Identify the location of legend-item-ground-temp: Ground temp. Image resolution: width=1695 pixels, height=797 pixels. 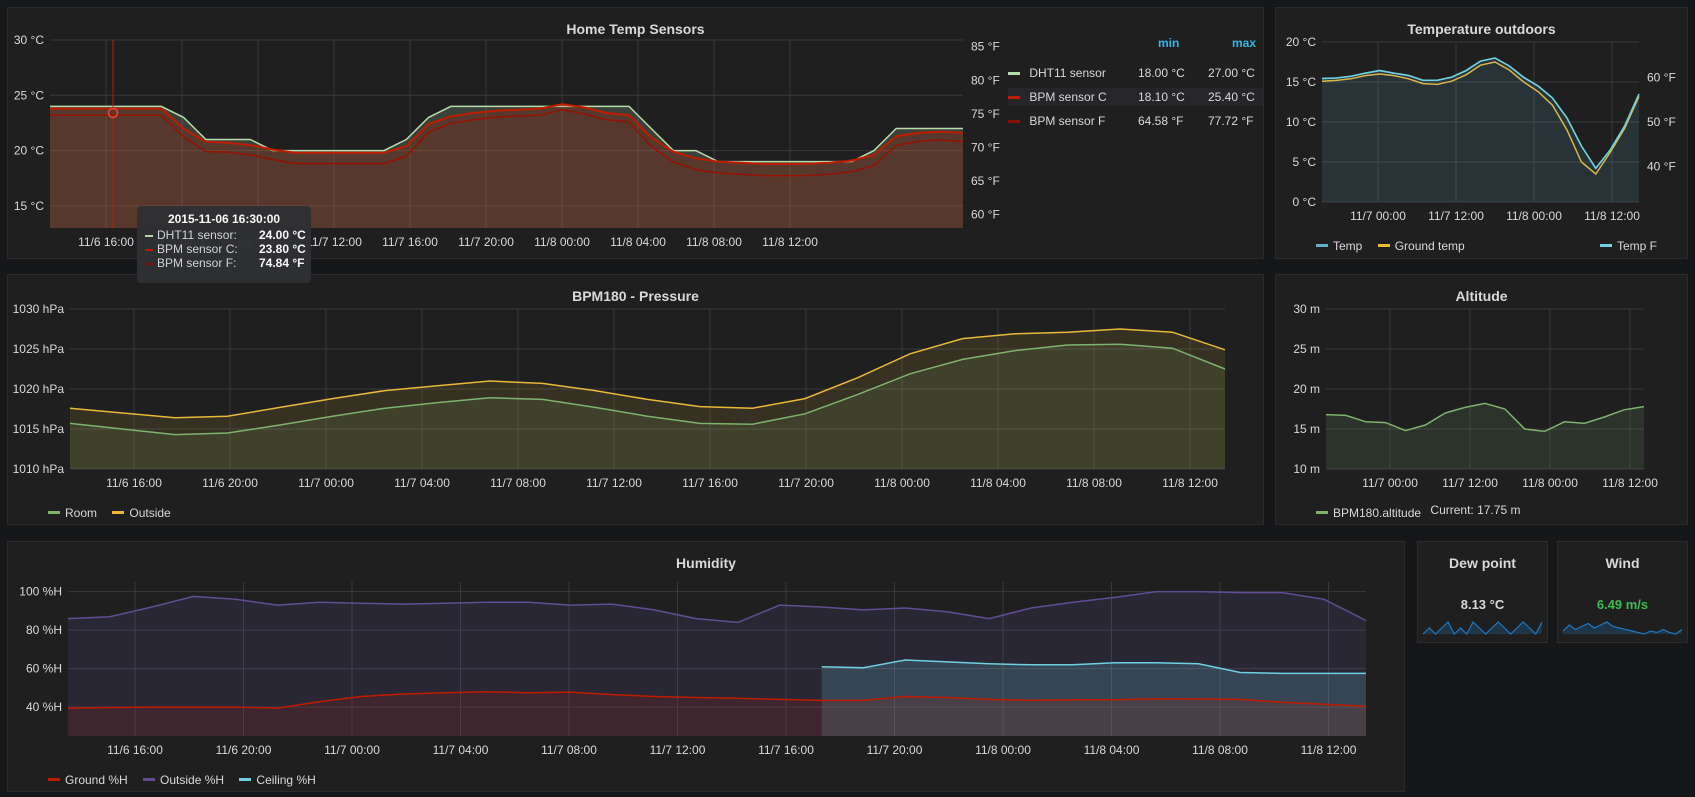
(1421, 246).